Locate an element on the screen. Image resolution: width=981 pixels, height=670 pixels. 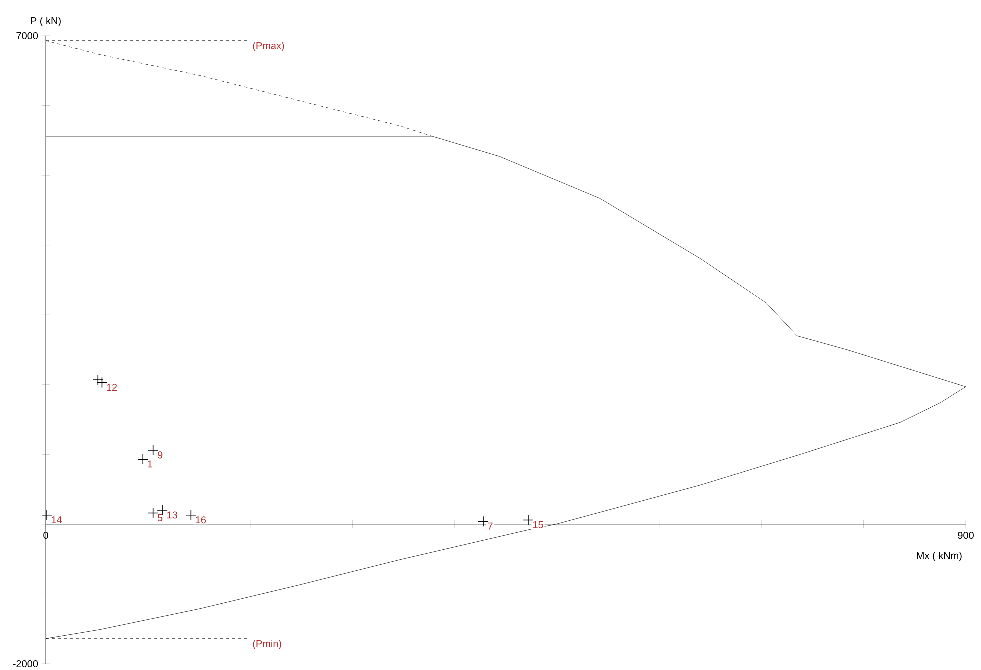
annotation: 12 is located at coordinates (112, 387).